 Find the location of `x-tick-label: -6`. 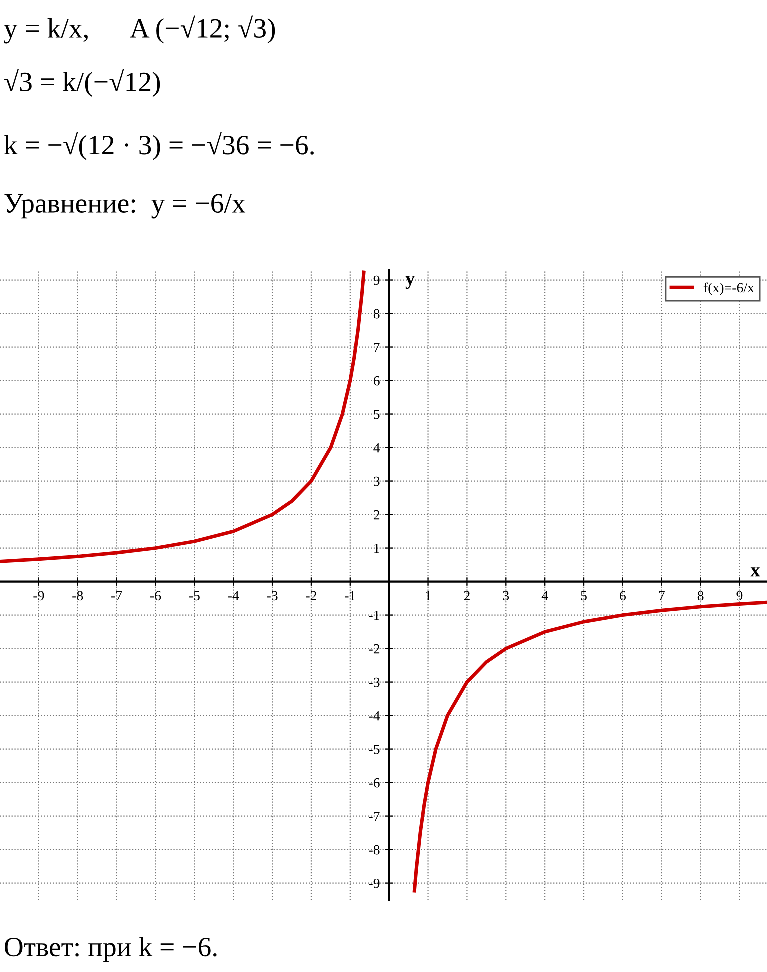

x-tick-label: -6 is located at coordinates (156, 596).